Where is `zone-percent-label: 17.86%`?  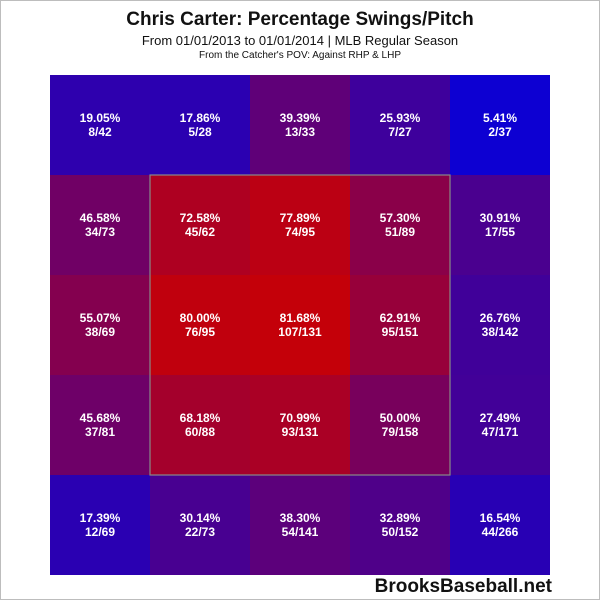
zone-percent-label: 17.86% is located at coordinates (200, 118).